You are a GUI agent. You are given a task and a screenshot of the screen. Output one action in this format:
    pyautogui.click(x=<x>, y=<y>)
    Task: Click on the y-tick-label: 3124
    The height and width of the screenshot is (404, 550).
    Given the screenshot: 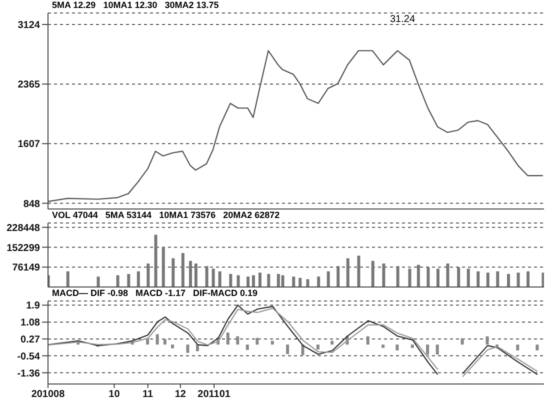 What is the action you would take?
    pyautogui.click(x=29, y=26)
    